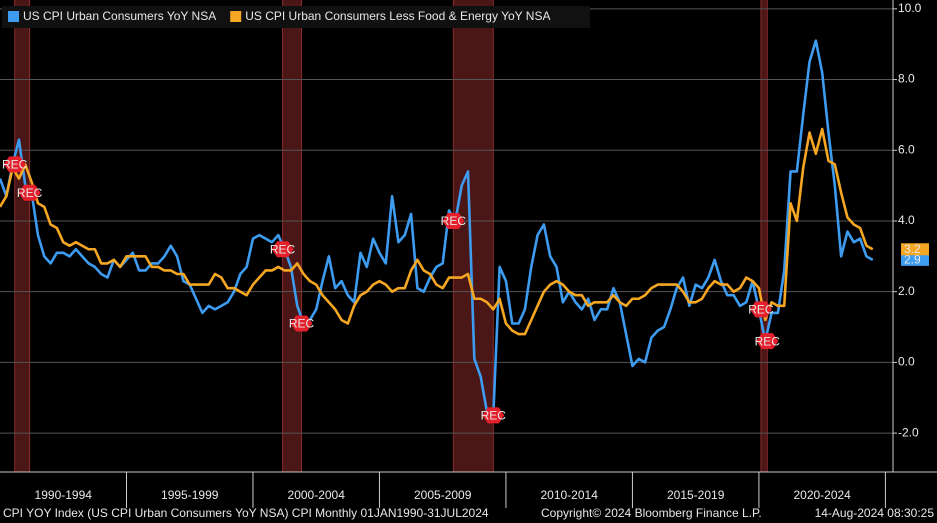 The height and width of the screenshot is (523, 937). What do you see at coordinates (569, 495) in the screenshot?
I see `x-band-label: 2010-2014` at bounding box center [569, 495].